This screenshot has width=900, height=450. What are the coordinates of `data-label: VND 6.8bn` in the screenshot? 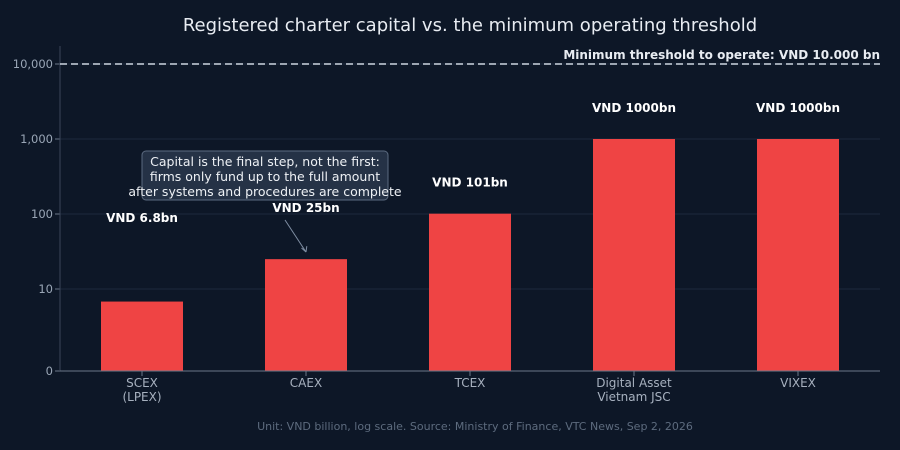 It's located at (142, 218).